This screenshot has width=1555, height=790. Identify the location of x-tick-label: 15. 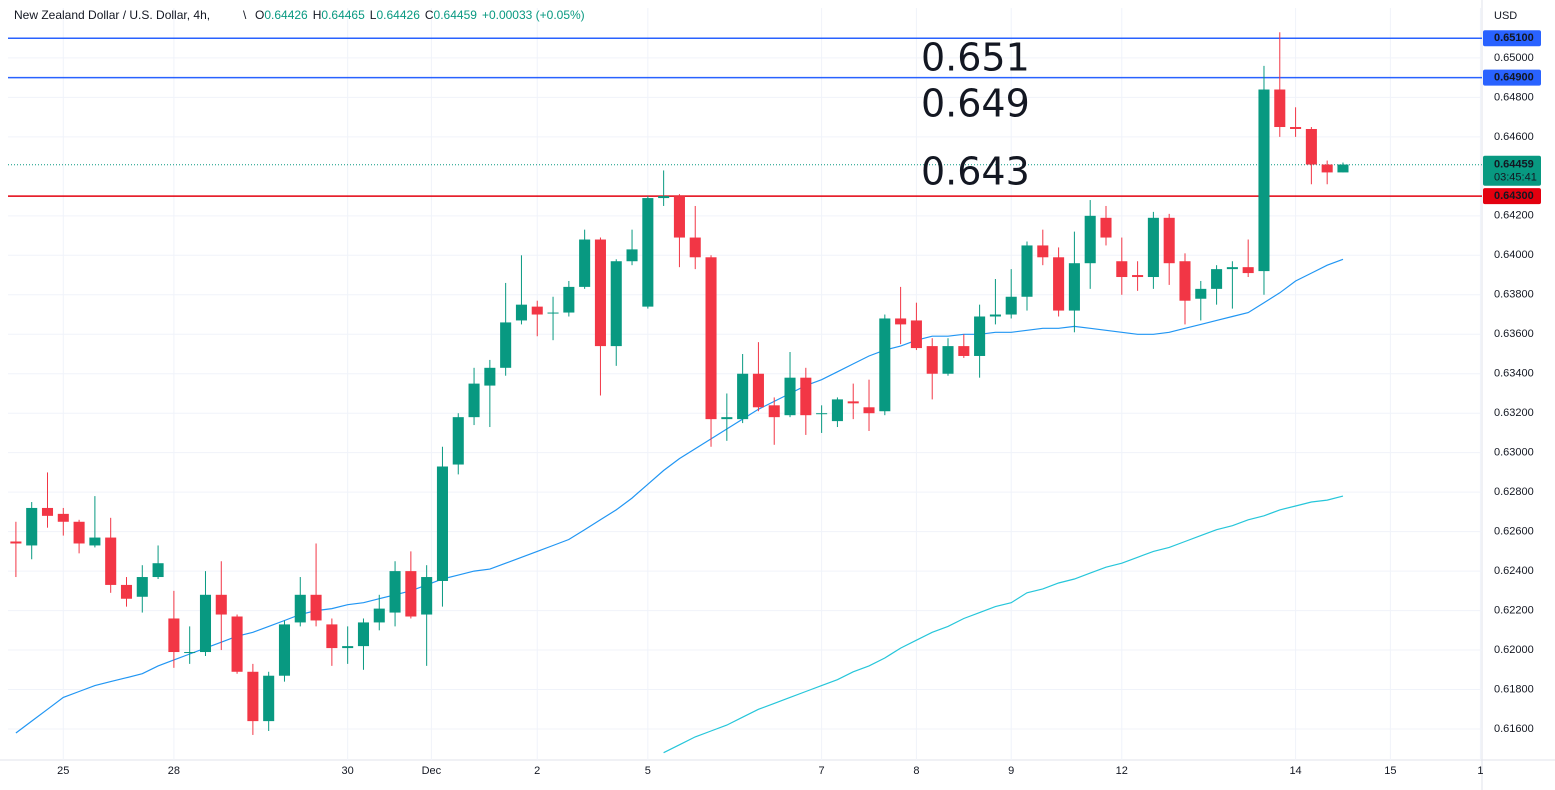
(1390, 771).